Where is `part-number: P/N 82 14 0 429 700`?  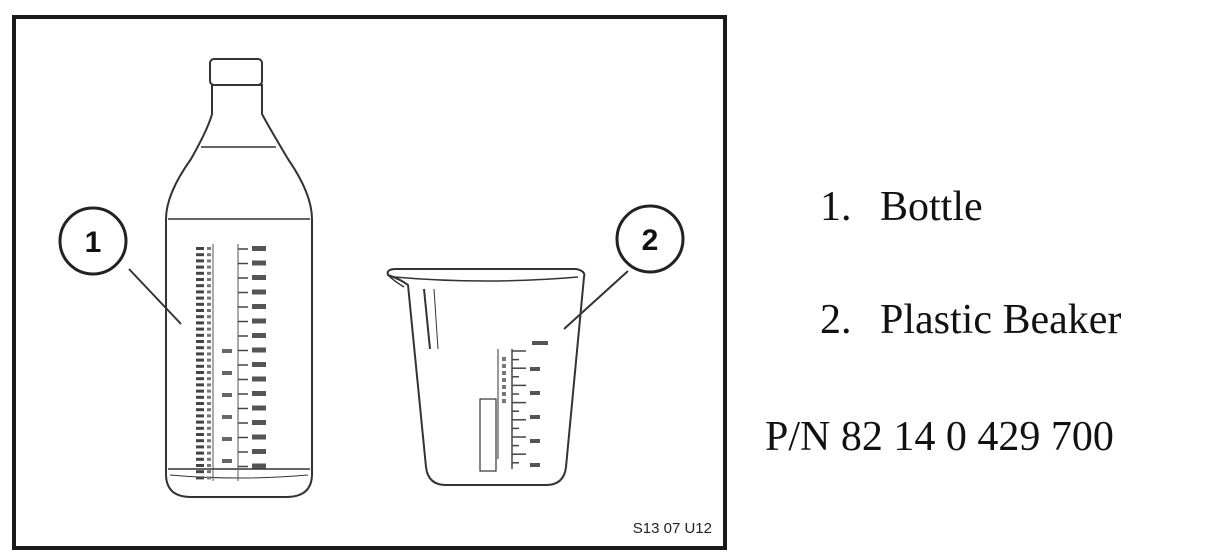
part-number: P/N 82 14 0 429 700 is located at coordinates (939, 437).